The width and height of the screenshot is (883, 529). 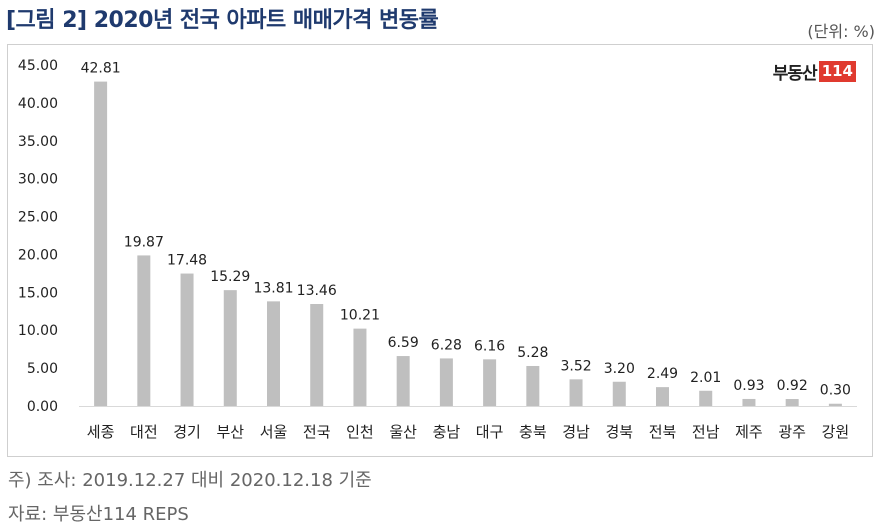 What do you see at coordinates (619, 432) in the screenshot?
I see `category-label: 경북` at bounding box center [619, 432].